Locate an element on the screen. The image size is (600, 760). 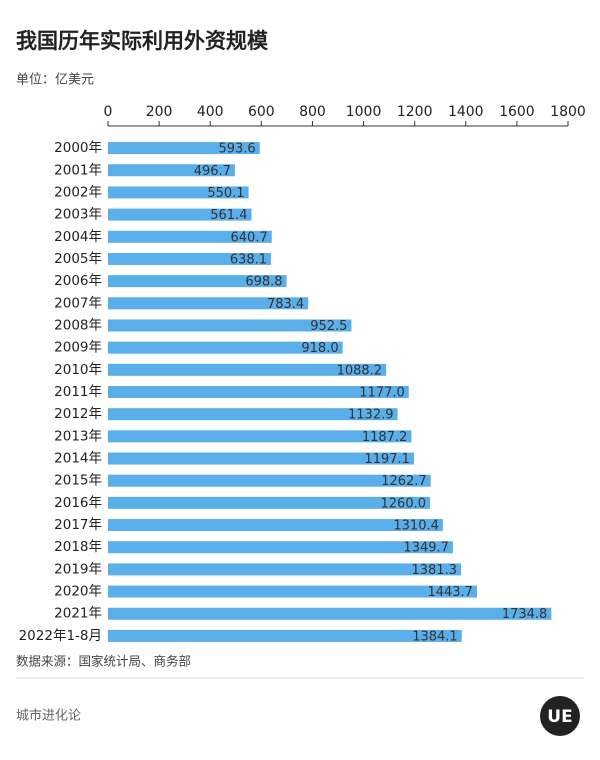
x-tick-label: 400 is located at coordinates (210, 112).